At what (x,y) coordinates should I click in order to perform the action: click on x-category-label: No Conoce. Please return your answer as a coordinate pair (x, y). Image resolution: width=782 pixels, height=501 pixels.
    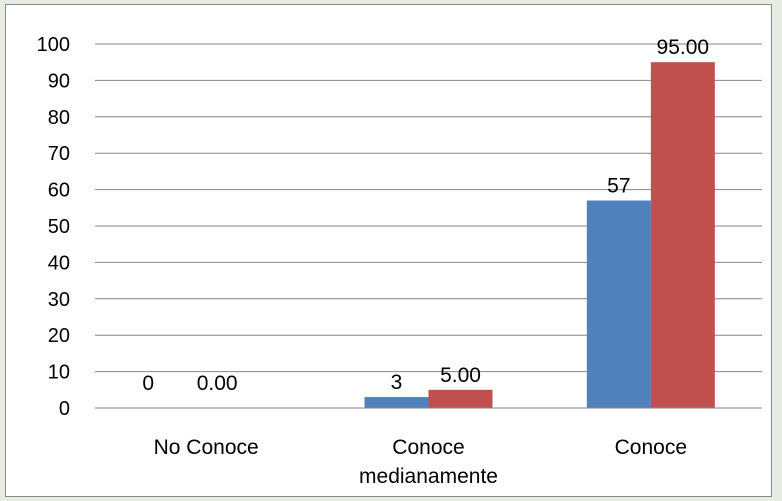
    Looking at the image, I should click on (206, 447).